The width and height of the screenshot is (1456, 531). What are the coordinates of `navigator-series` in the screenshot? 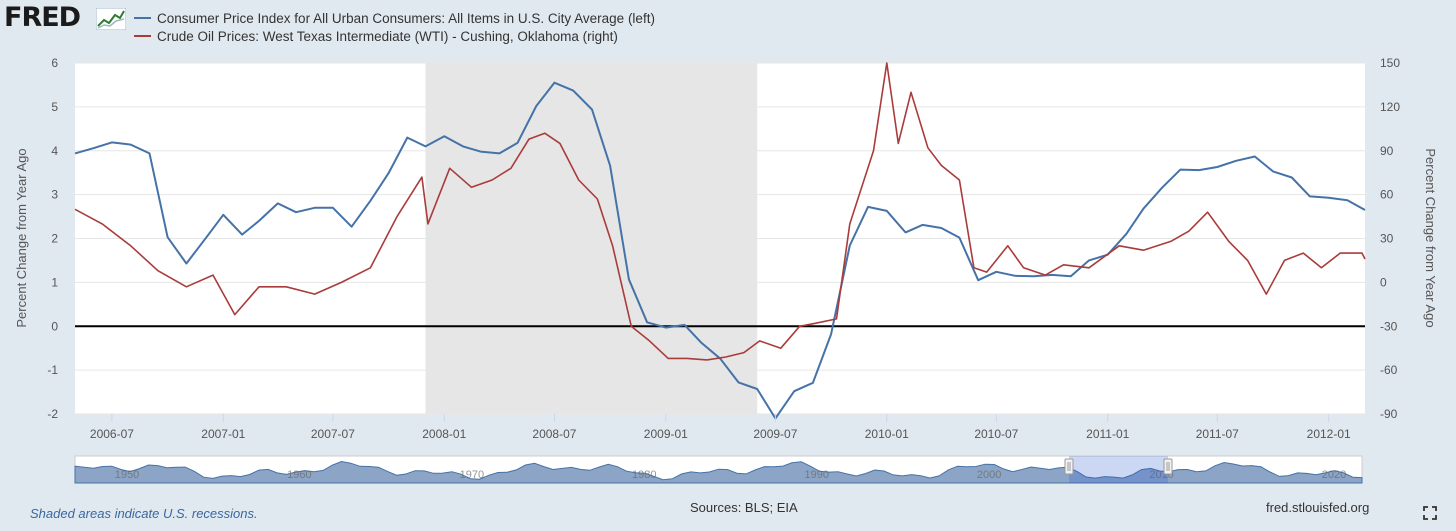 It's located at (718, 472).